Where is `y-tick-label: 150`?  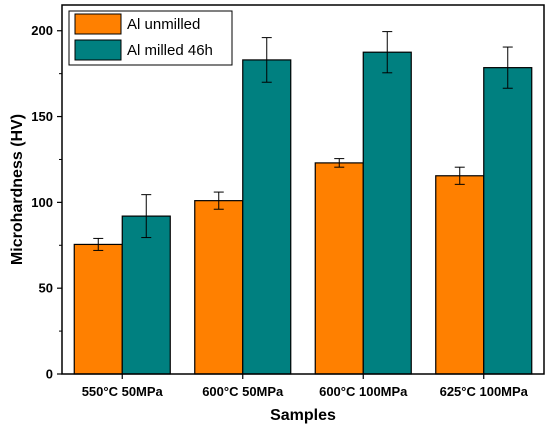
y-tick-label: 150 is located at coordinates (42, 116).